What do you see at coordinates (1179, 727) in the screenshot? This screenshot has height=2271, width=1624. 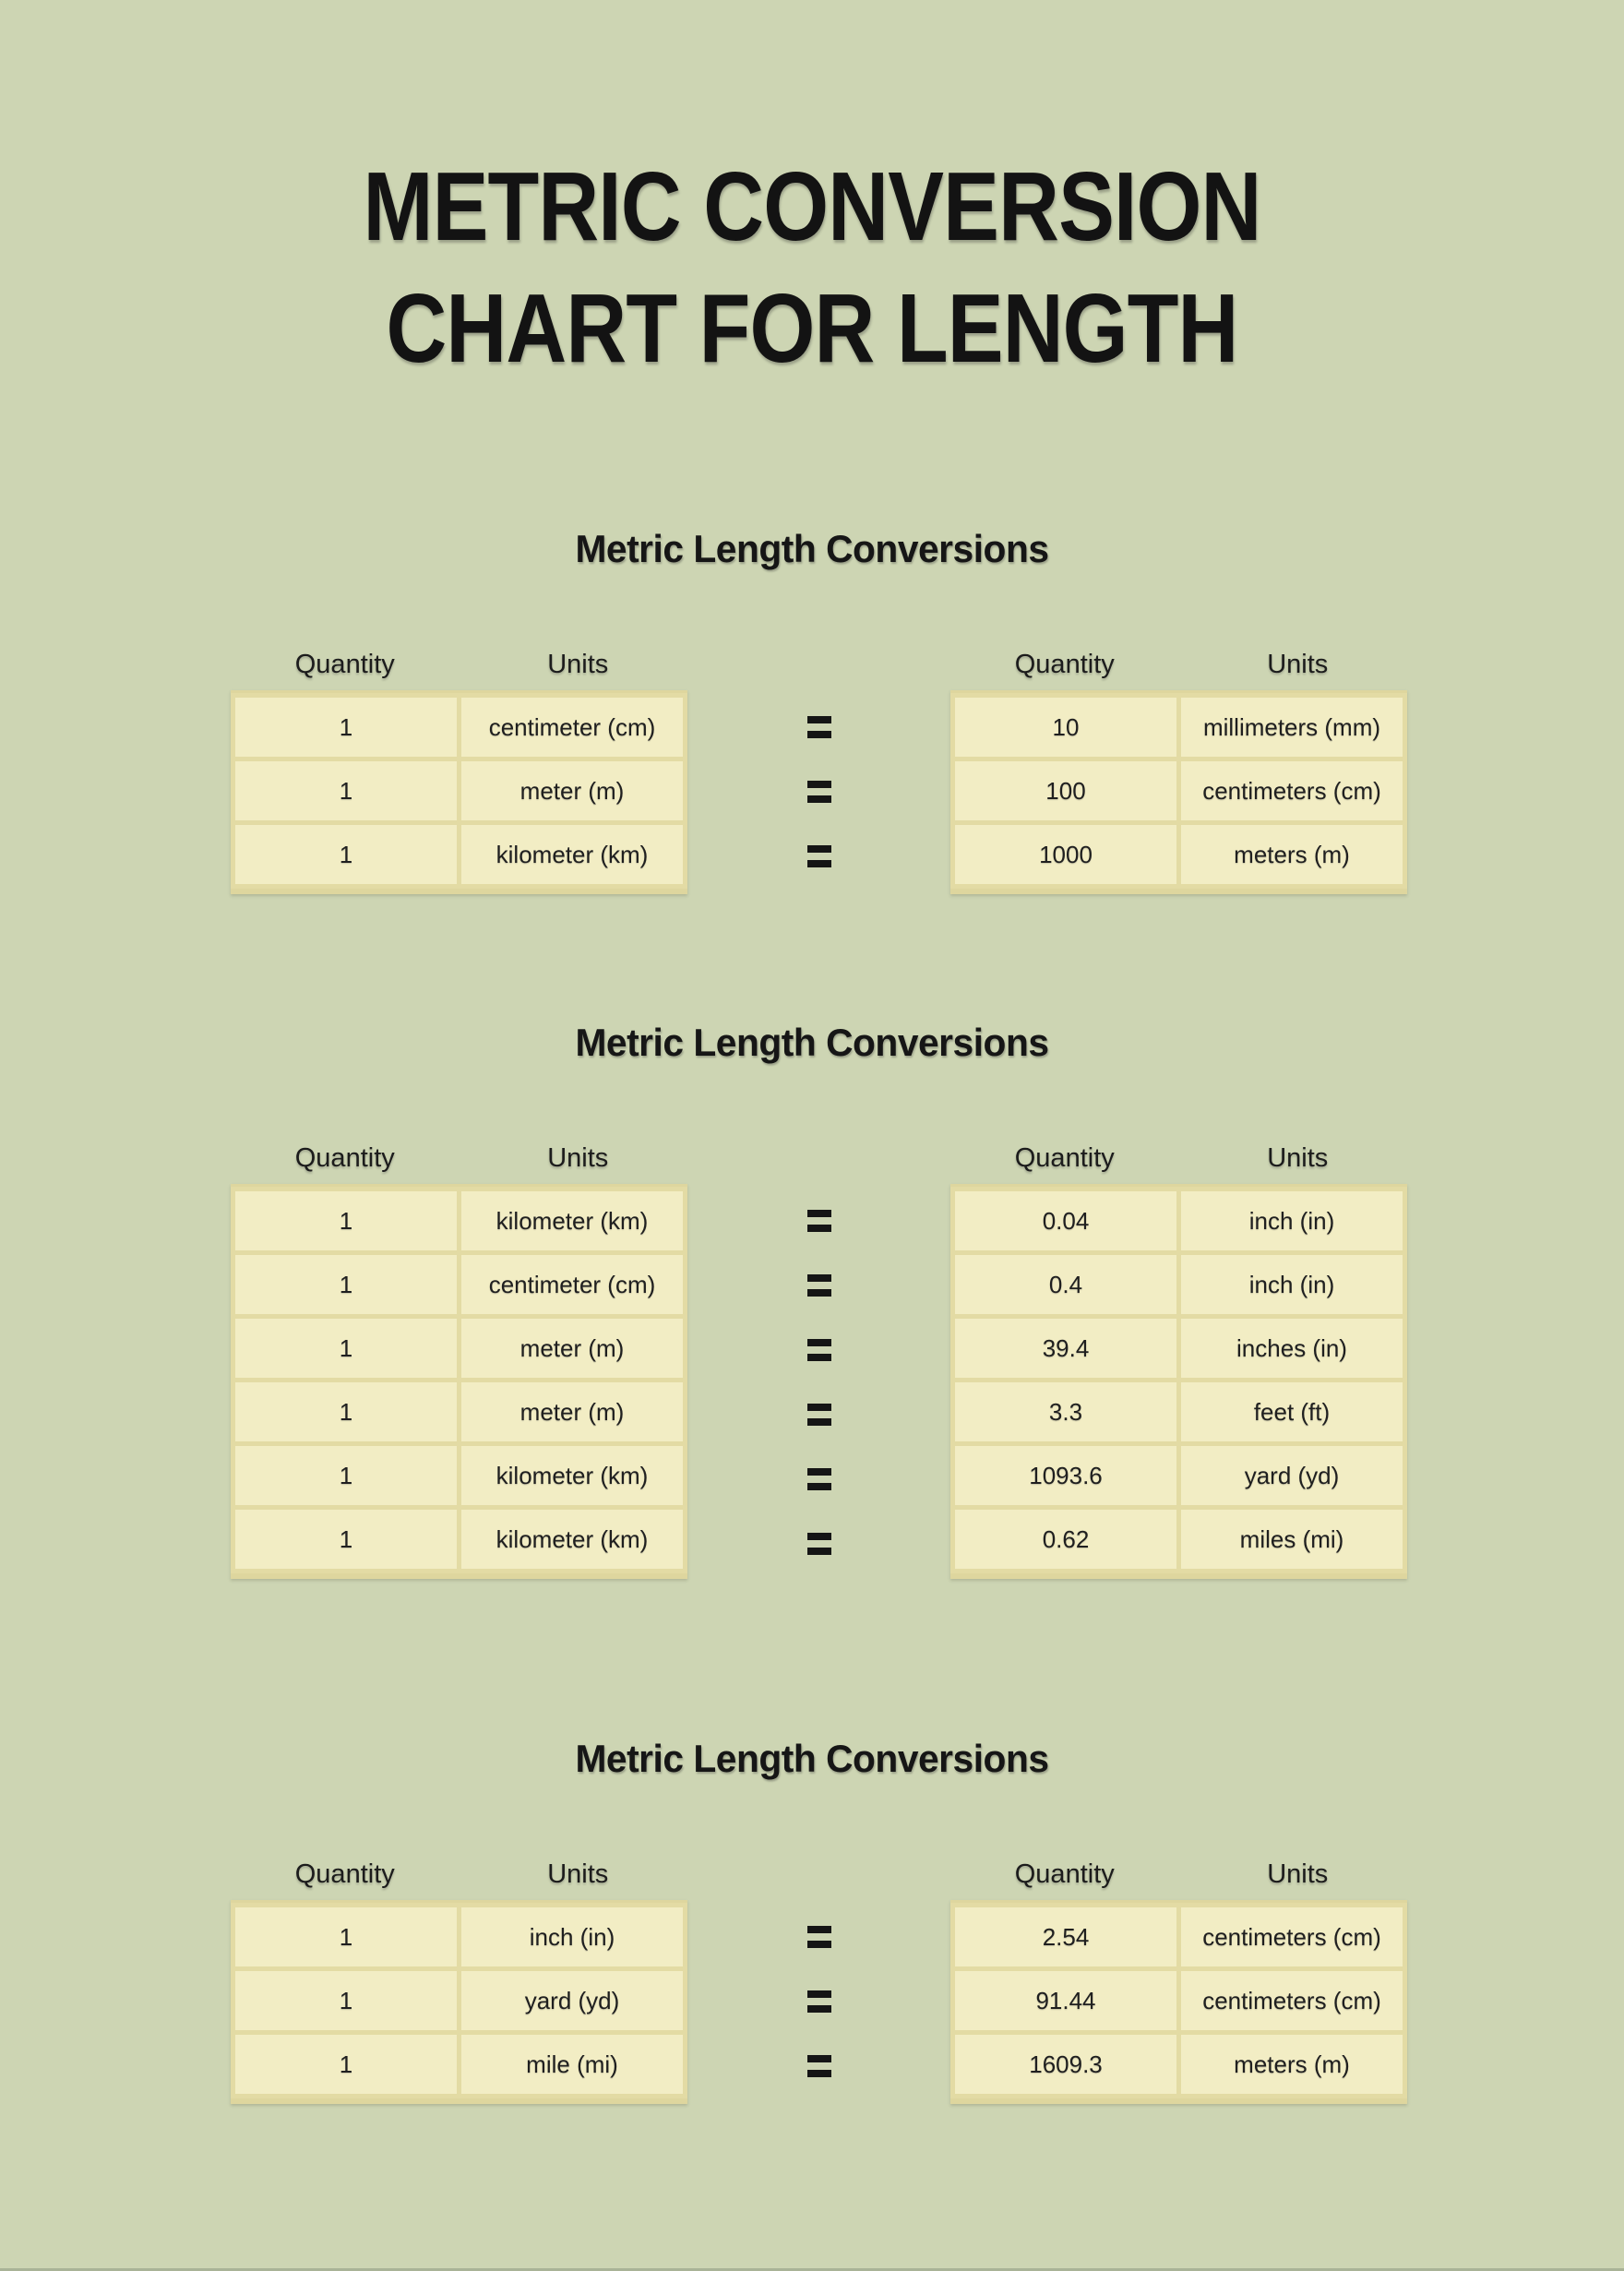 I see `table-row: 10 millimeters (mm)` at bounding box center [1179, 727].